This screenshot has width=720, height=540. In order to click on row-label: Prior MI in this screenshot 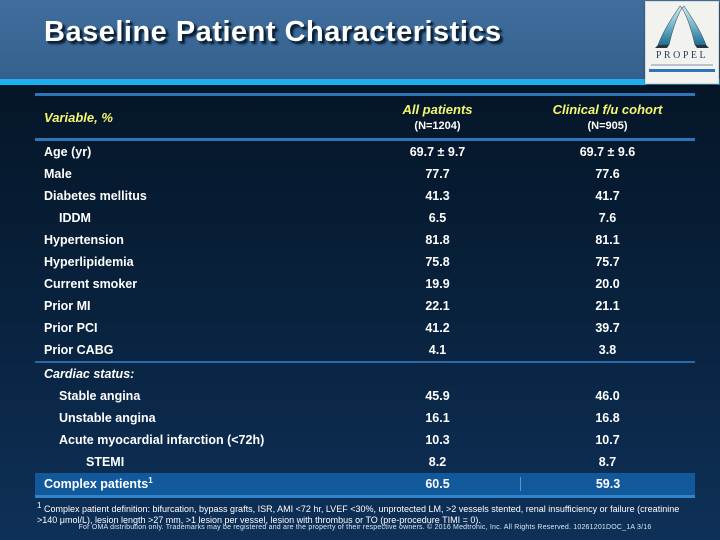, I will do `click(67, 306)`.